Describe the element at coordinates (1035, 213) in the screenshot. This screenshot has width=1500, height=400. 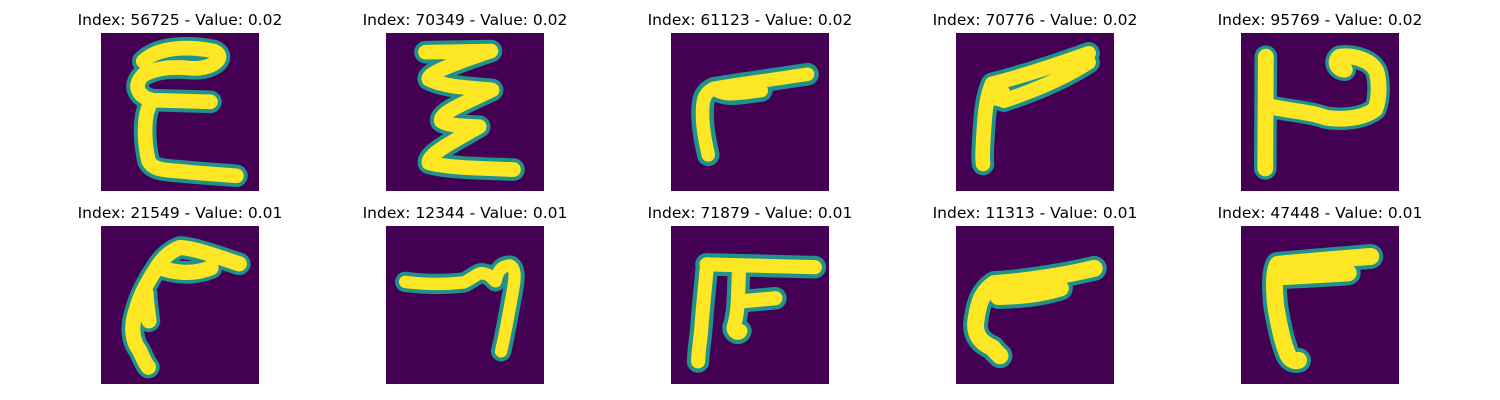
I see `panel-title: Index: 11313 - Value: 0.01` at that location.